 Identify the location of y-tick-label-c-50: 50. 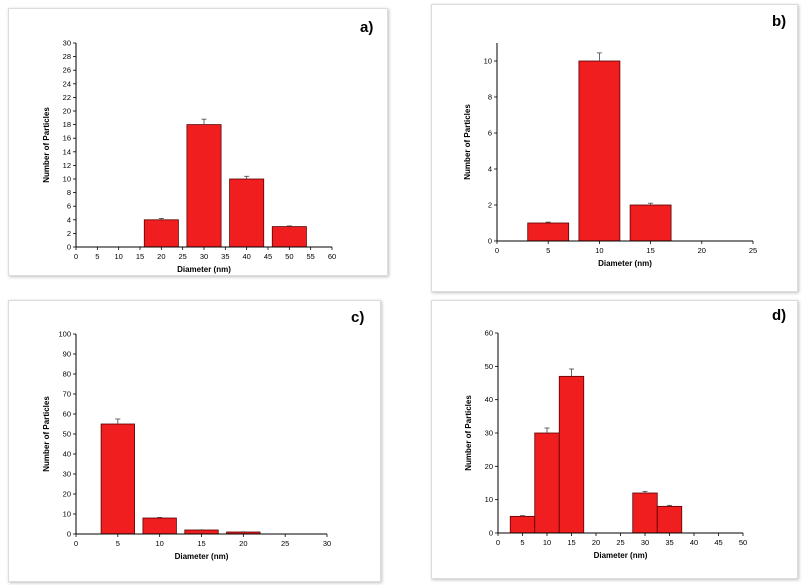
(67, 434).